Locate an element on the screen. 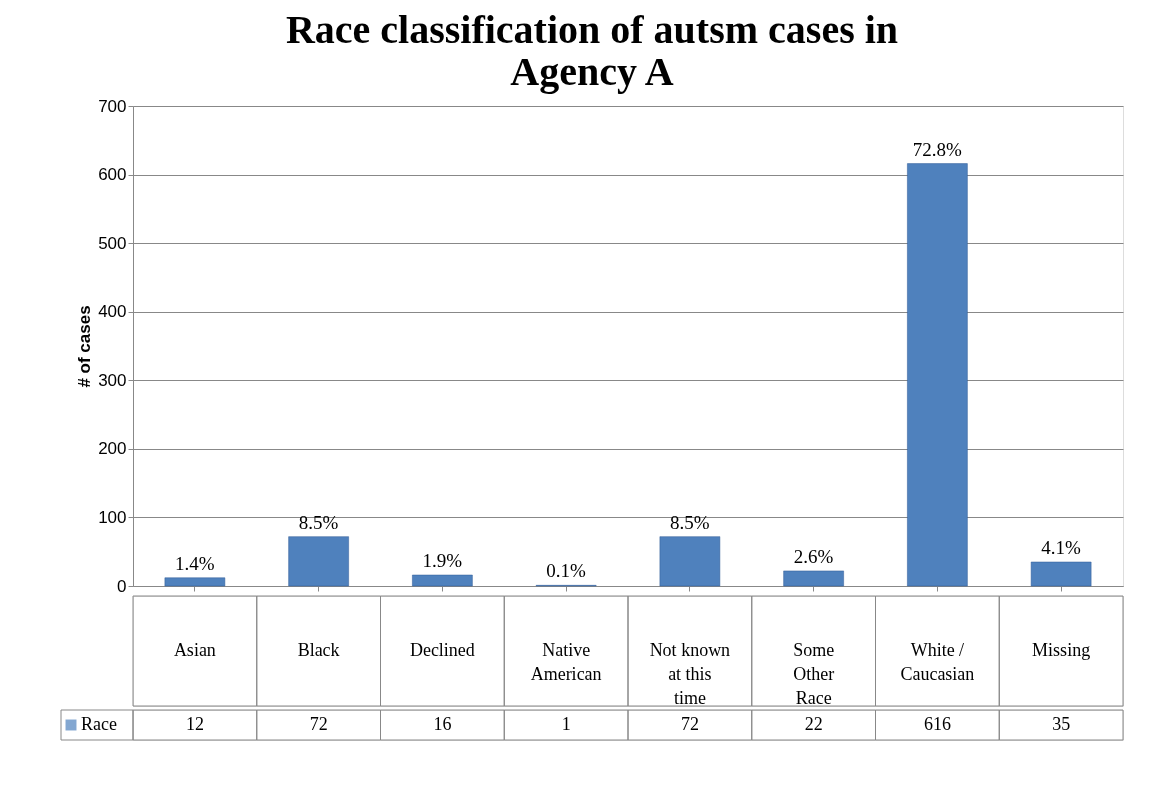 The width and height of the screenshot is (1163, 806). data-label: 35 is located at coordinates (1061, 724).